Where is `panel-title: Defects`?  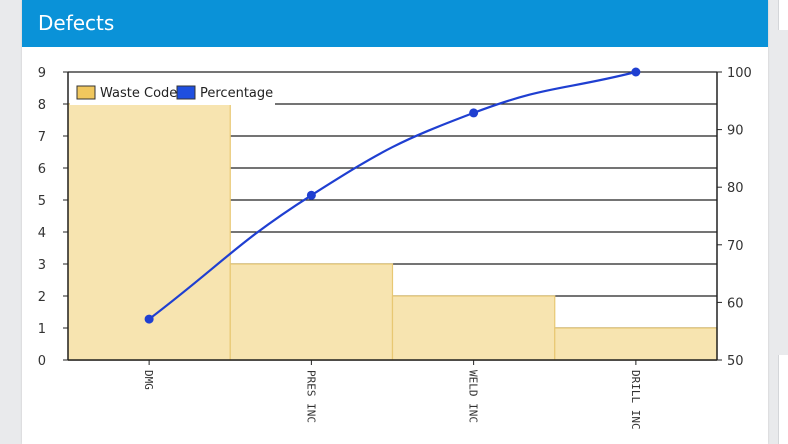 panel-title: Defects is located at coordinates (76, 23).